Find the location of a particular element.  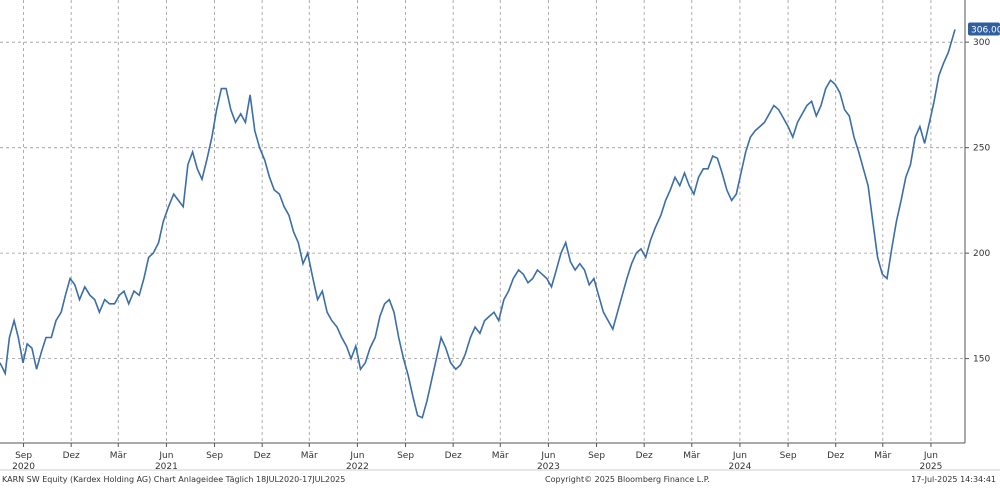

last-value-box is located at coordinates (984, 29).